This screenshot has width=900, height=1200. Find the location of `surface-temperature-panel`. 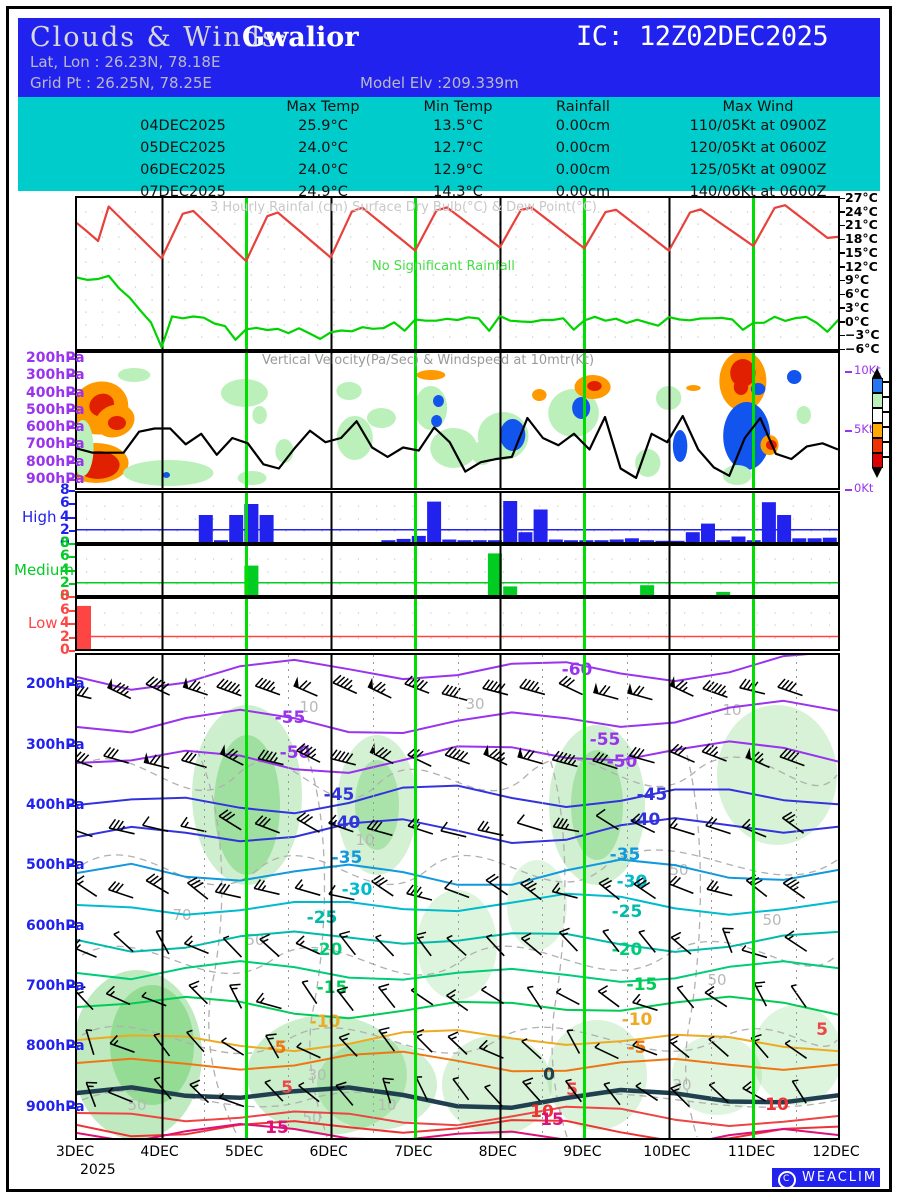

surface-temperature-panel is located at coordinates (457, 273).